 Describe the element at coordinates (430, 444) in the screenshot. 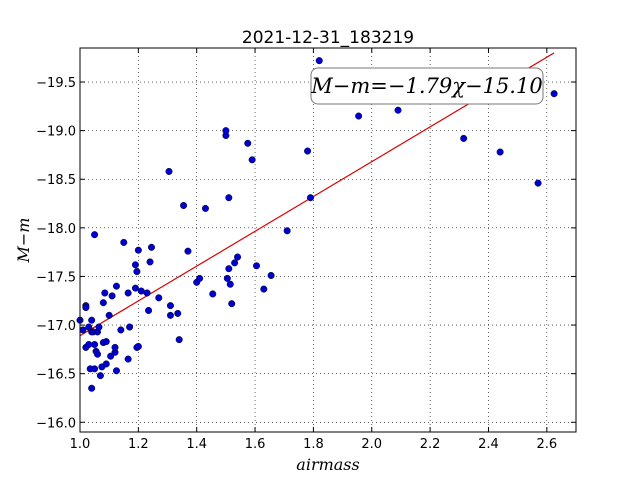

I see `x-tick-label: 2.2` at that location.